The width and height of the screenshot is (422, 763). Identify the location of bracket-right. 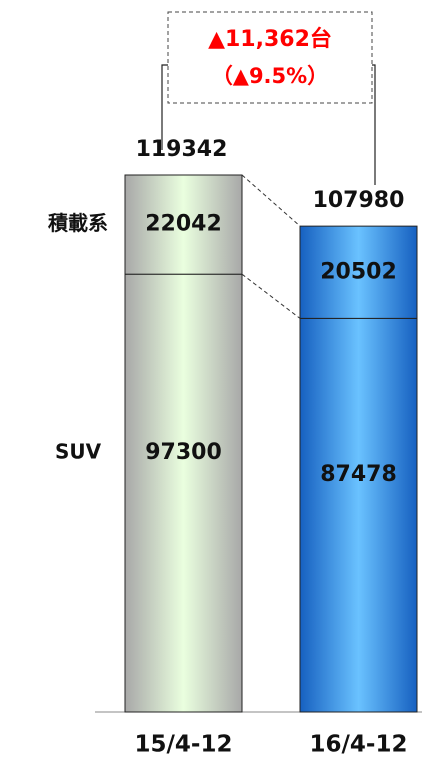
(374, 124).